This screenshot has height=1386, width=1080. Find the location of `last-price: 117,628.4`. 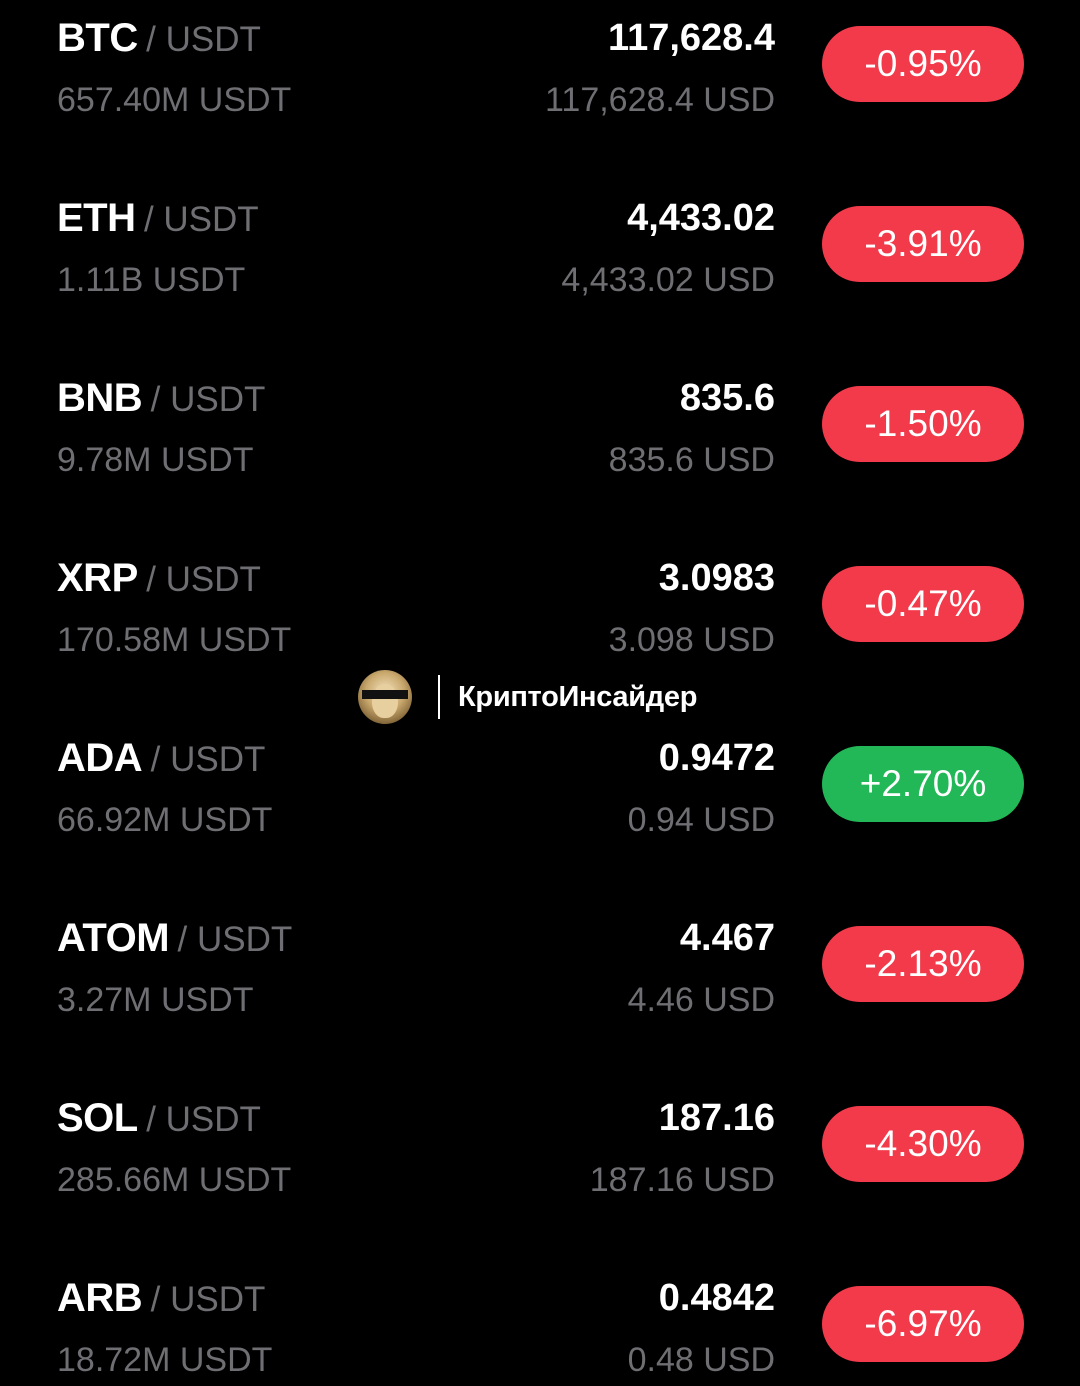

last-price: 117,628.4 is located at coordinates (691, 38).